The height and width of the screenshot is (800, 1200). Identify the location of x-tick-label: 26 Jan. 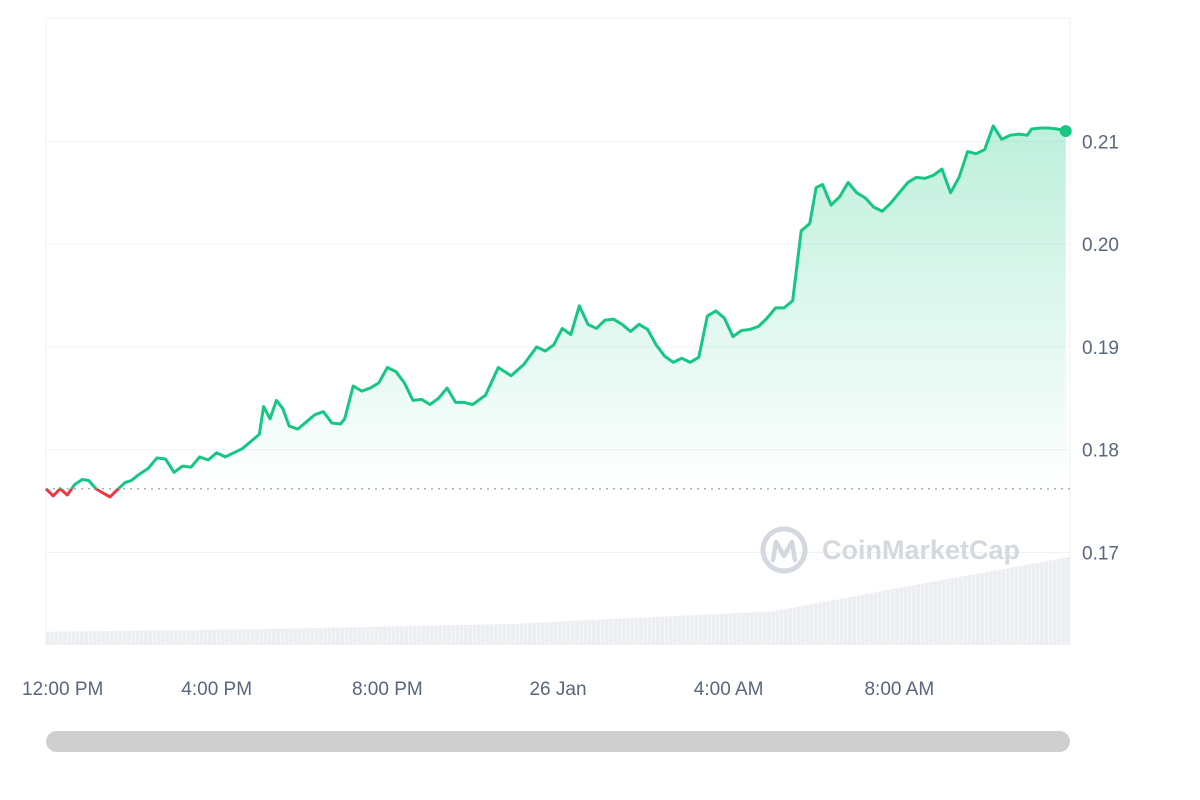
(557, 689).